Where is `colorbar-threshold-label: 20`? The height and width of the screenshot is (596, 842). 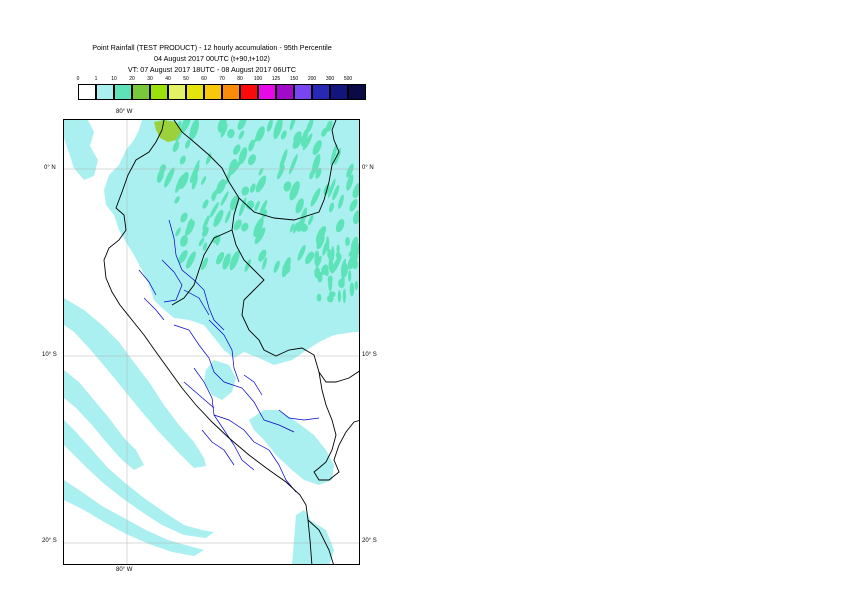 colorbar-threshold-label: 20 is located at coordinates (132, 79).